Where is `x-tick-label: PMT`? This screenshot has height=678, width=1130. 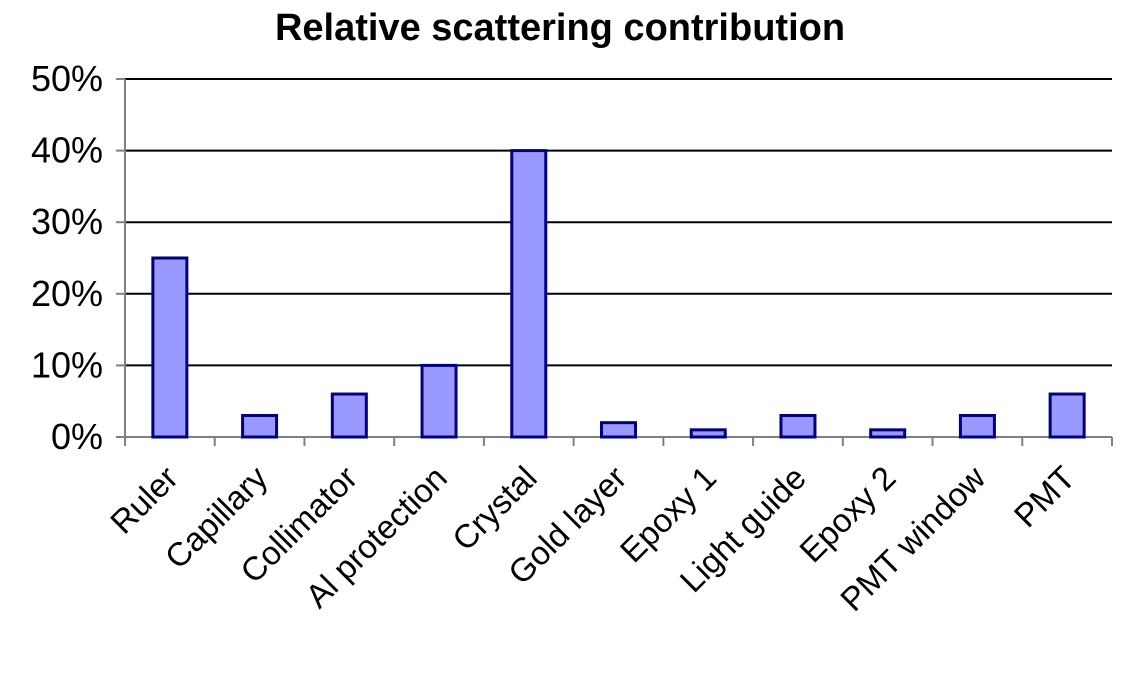
x-tick-label: PMT is located at coordinates (1044, 496).